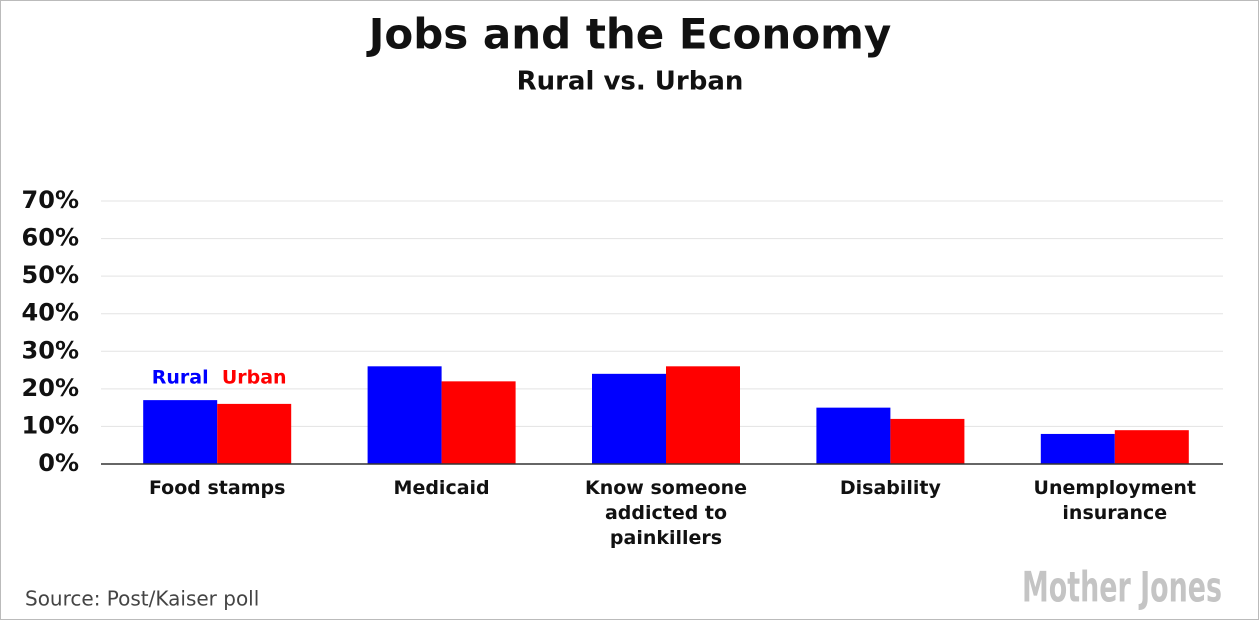 This screenshot has height=620, width=1259. Describe the element at coordinates (441, 488) in the screenshot. I see `x-tick-label: Medicaid` at that location.